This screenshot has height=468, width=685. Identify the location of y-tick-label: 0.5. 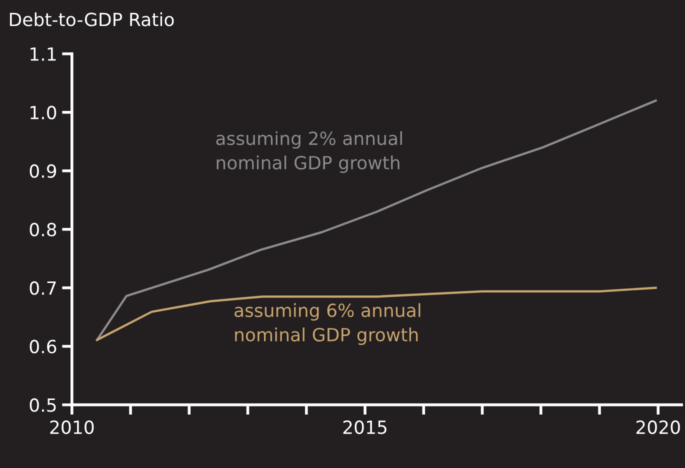
(43, 405).